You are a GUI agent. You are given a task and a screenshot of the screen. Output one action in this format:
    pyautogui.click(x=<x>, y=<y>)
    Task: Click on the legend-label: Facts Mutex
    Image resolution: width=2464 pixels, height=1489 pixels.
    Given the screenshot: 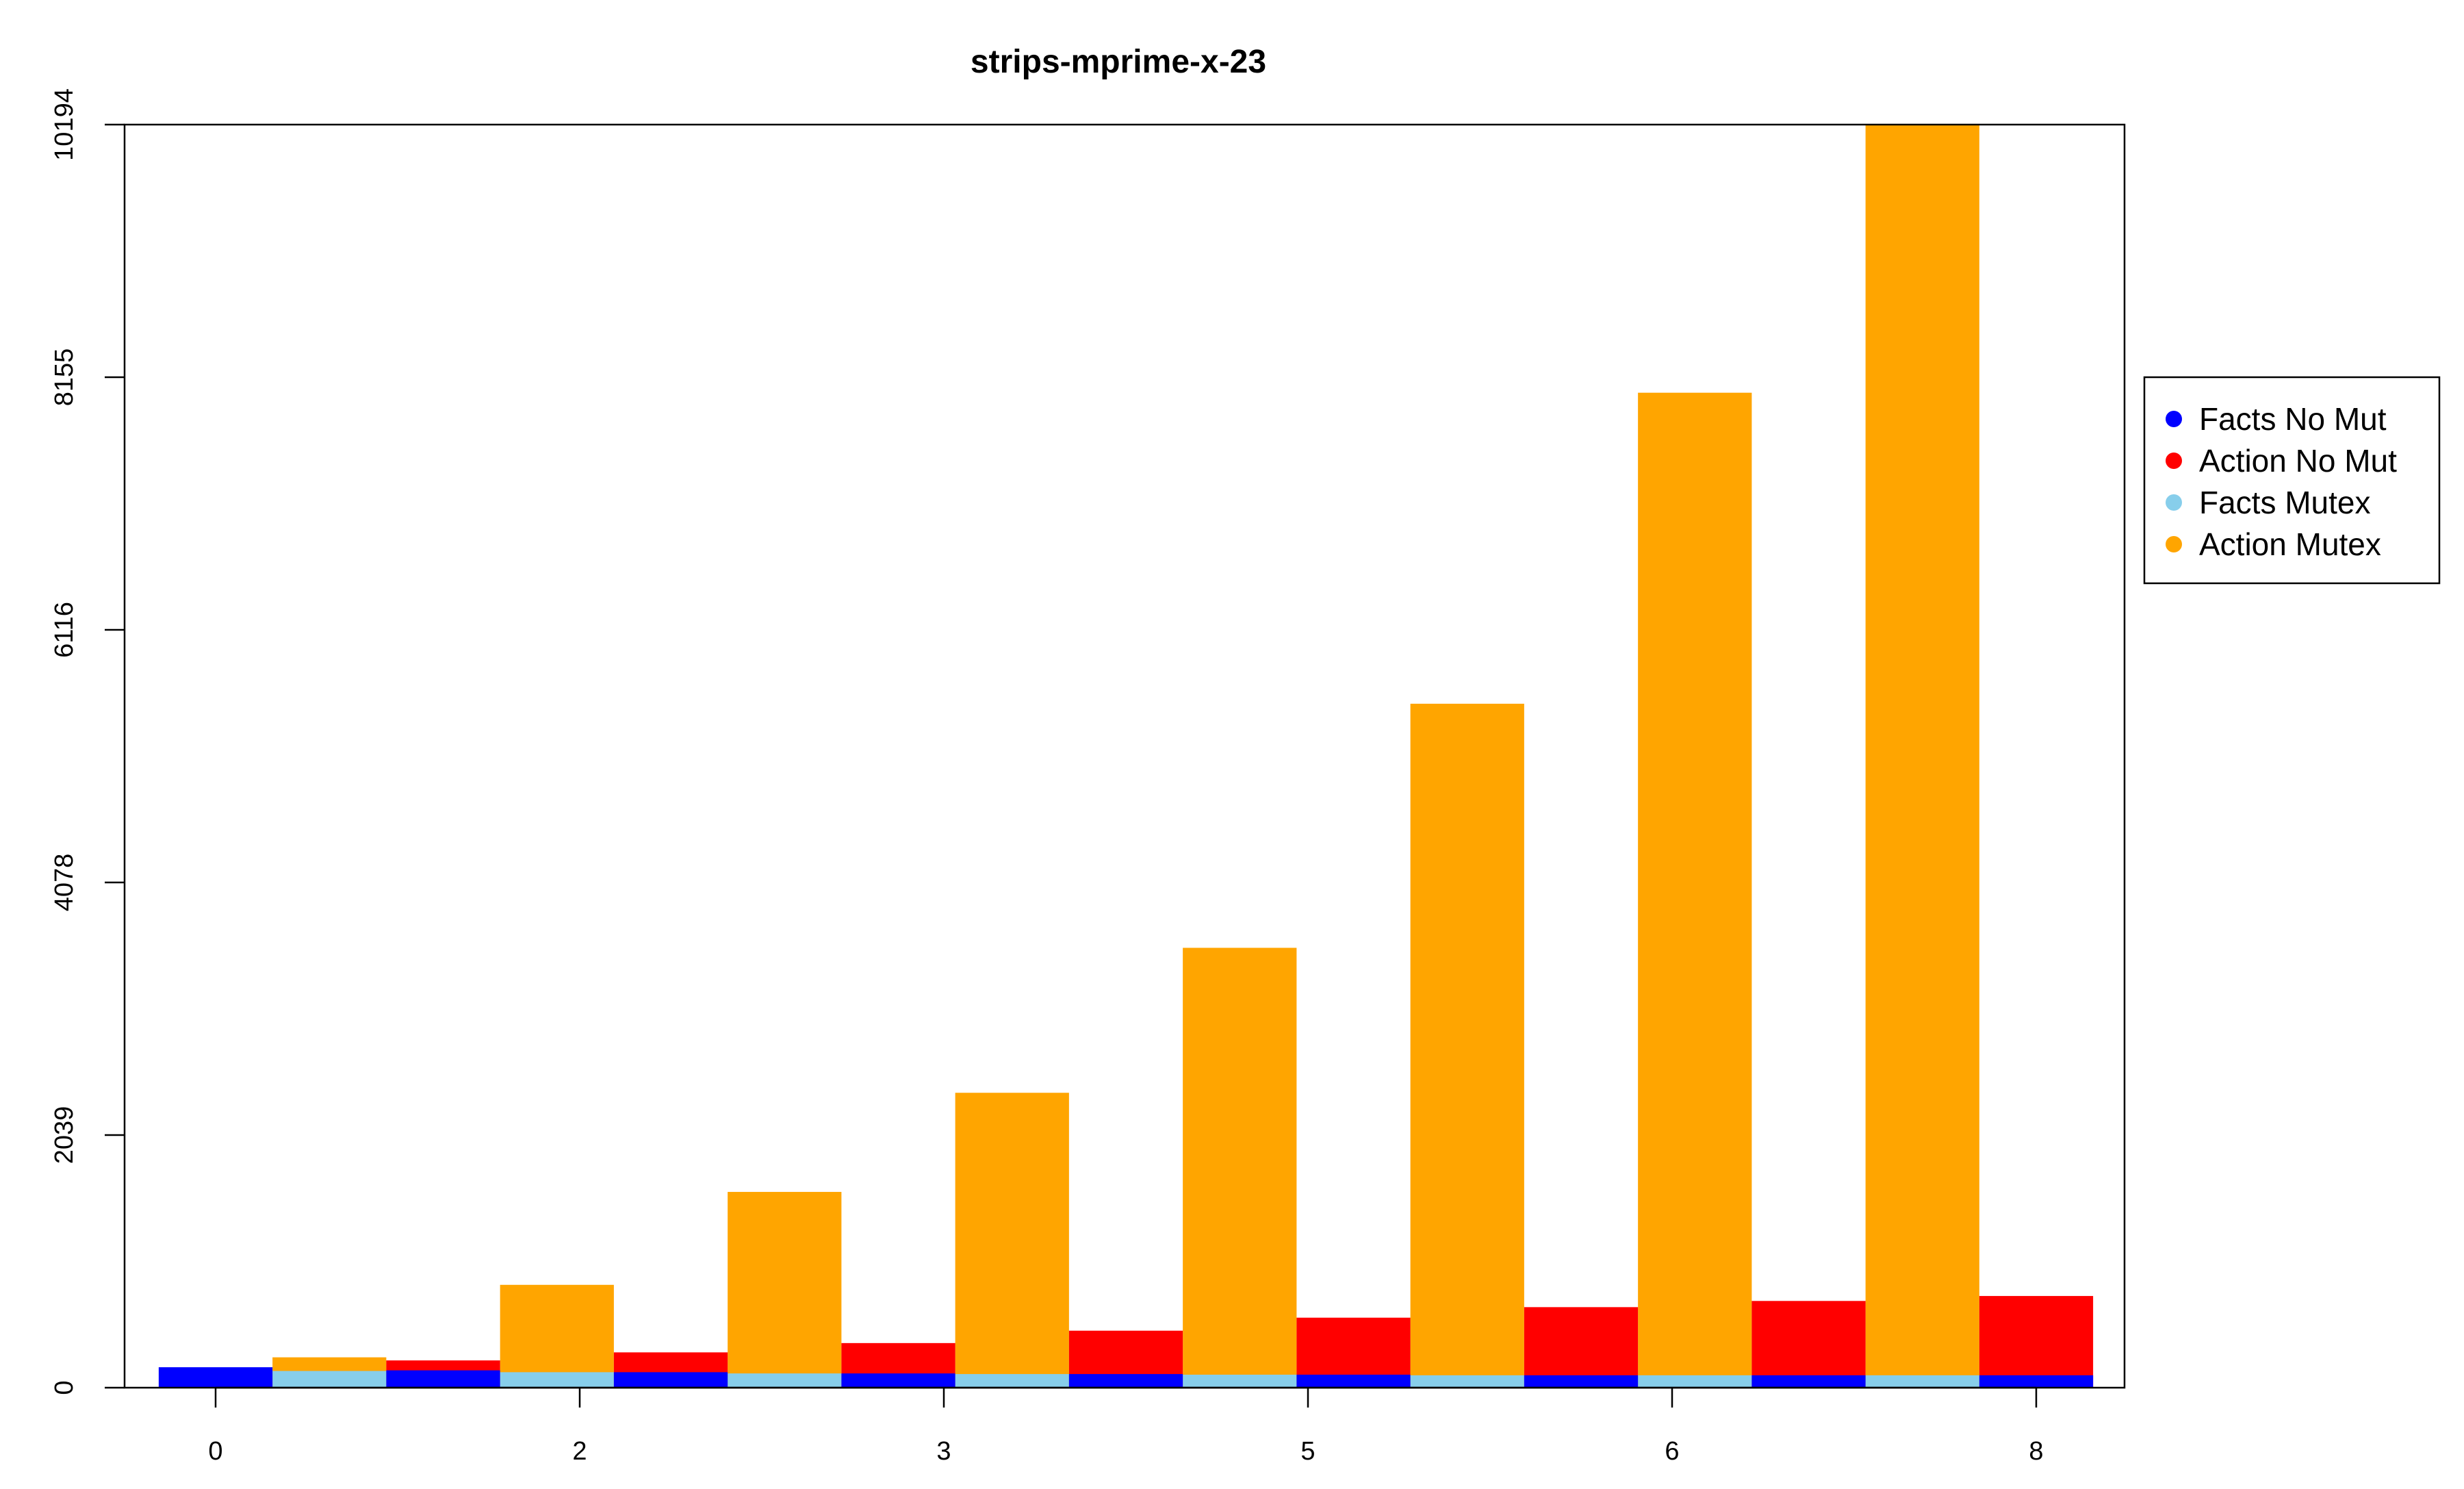 What is the action you would take?
    pyautogui.click(x=2285, y=502)
    